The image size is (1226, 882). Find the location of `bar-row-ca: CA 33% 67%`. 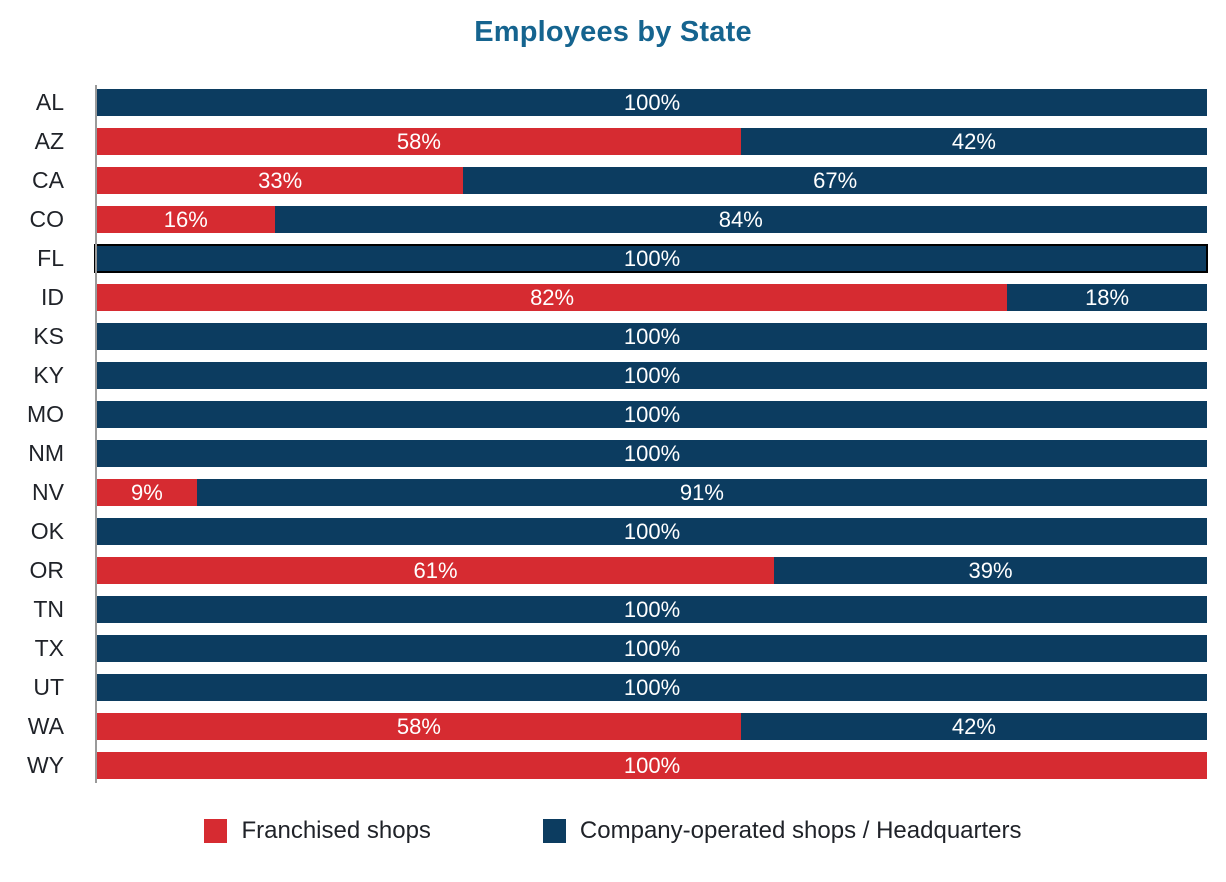

bar-row-ca: CA 33% 67% is located at coordinates (603, 180).